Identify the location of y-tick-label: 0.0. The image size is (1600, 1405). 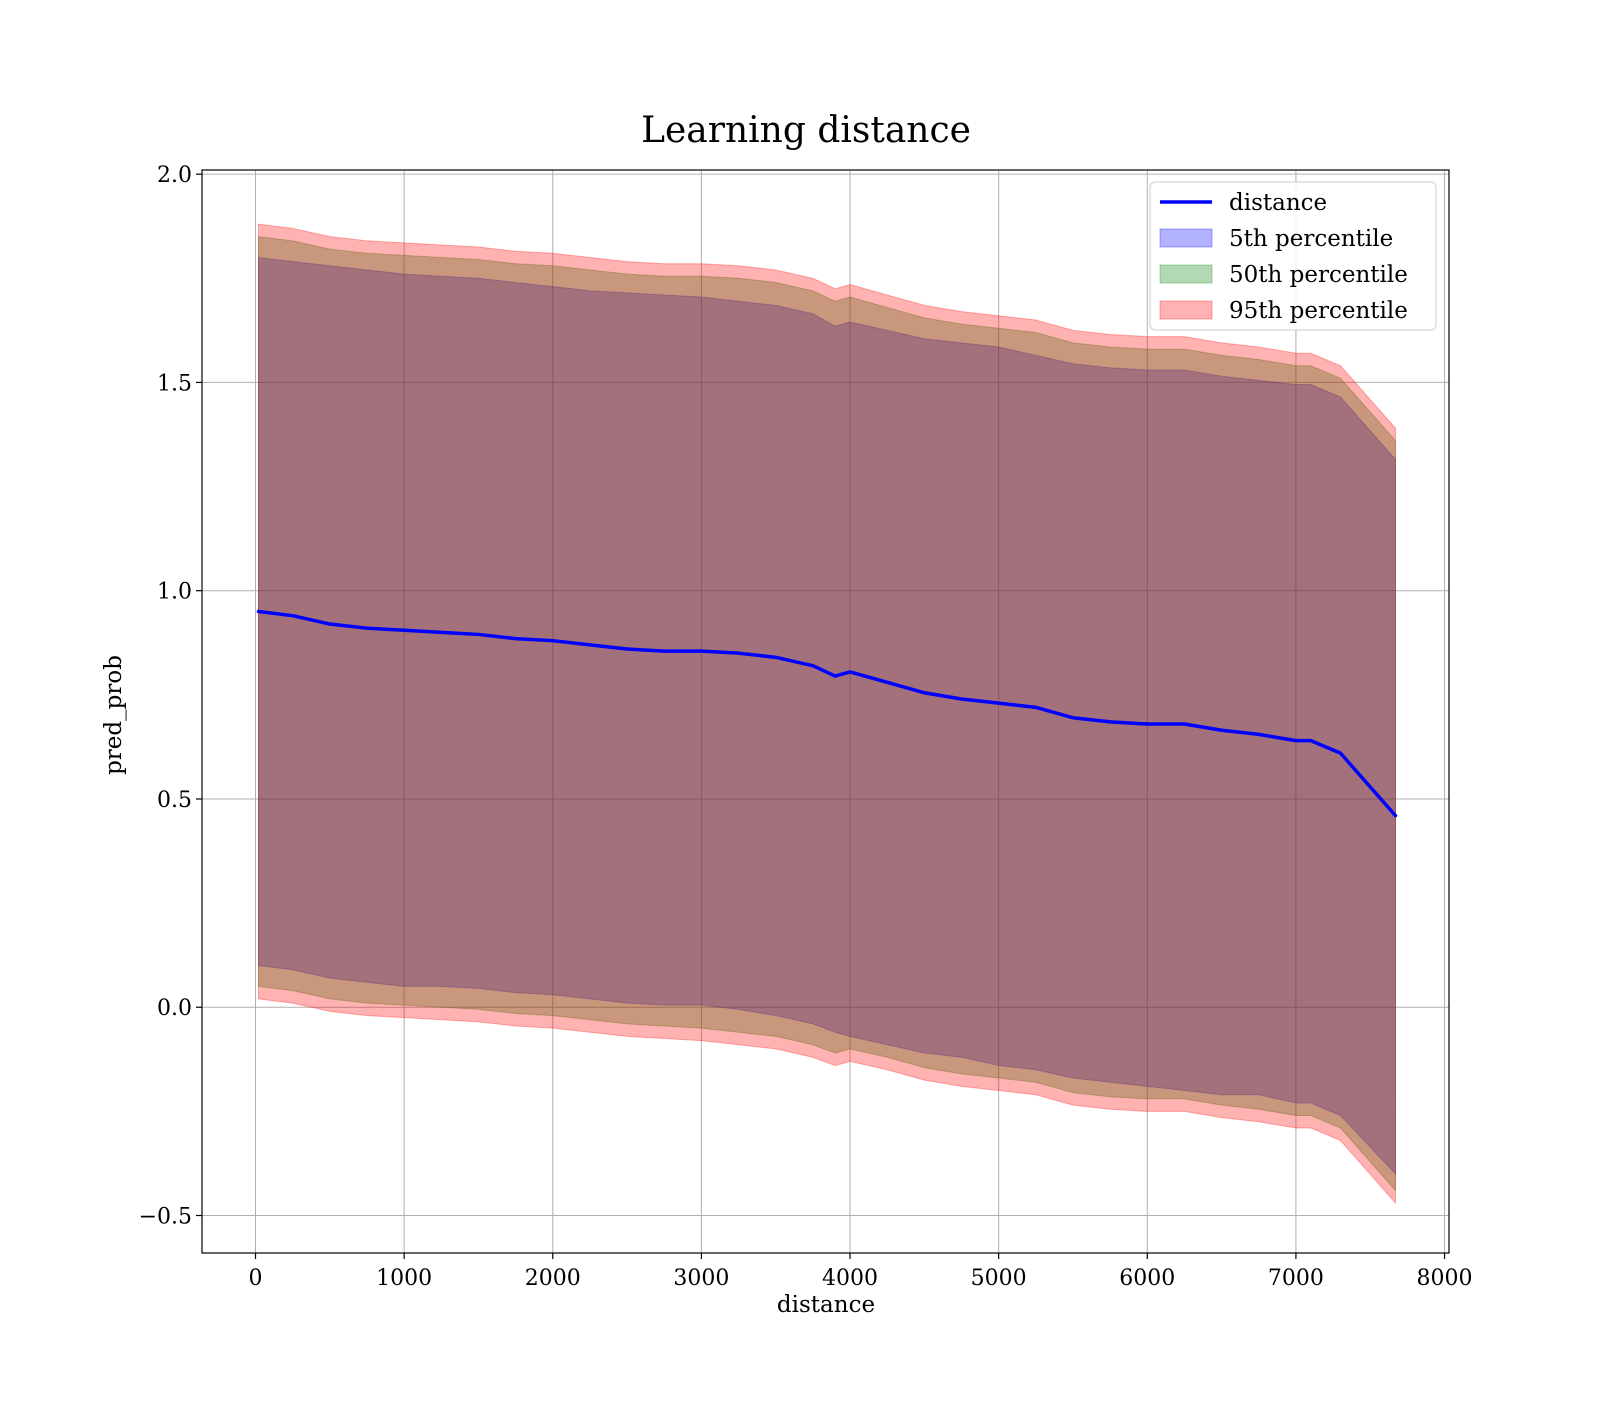
(174, 1008).